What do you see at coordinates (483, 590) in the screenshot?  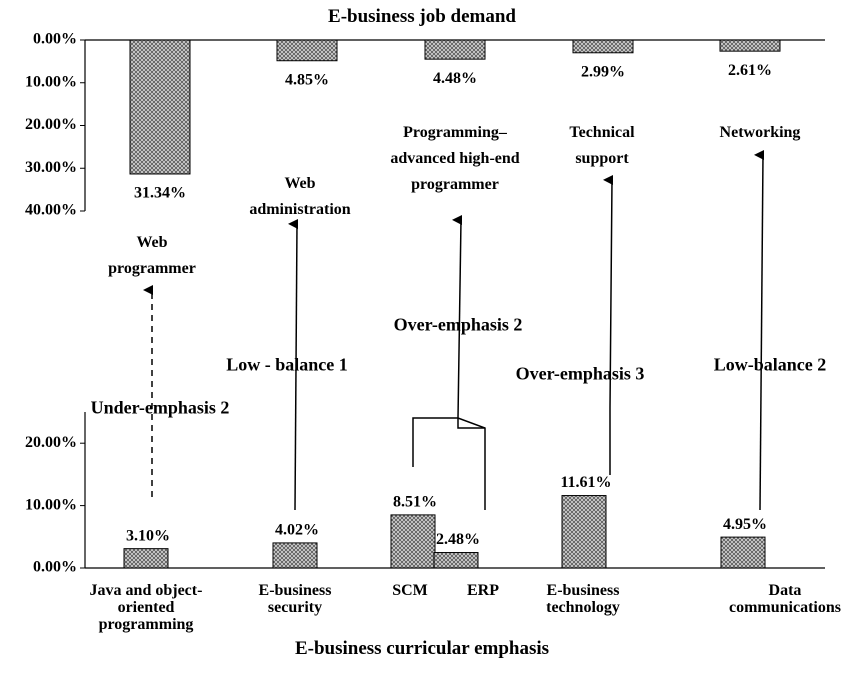 I see `category-label: ERP` at bounding box center [483, 590].